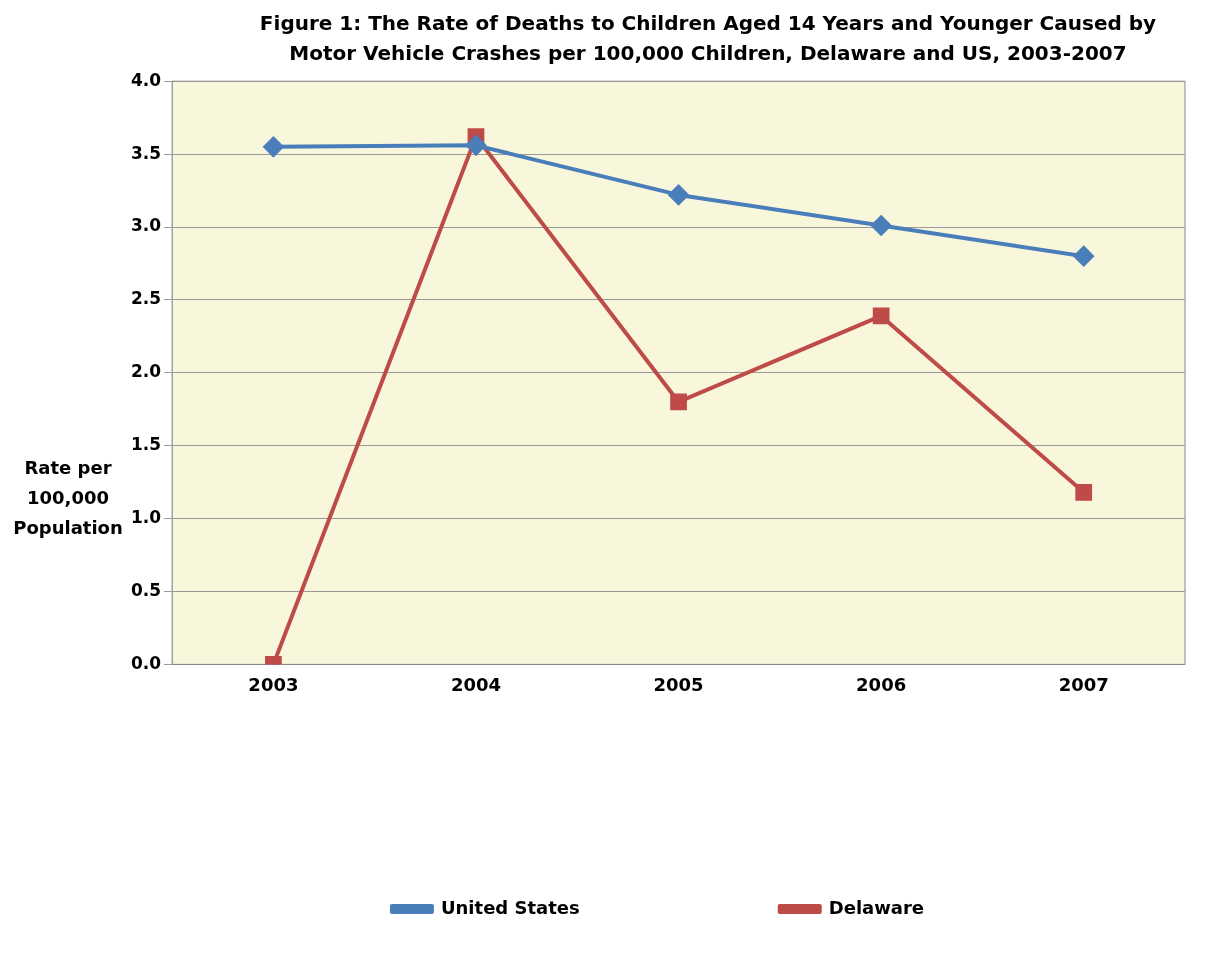  Describe the element at coordinates (1083, 684) in the screenshot. I see `x-tick-label: 2007` at that location.